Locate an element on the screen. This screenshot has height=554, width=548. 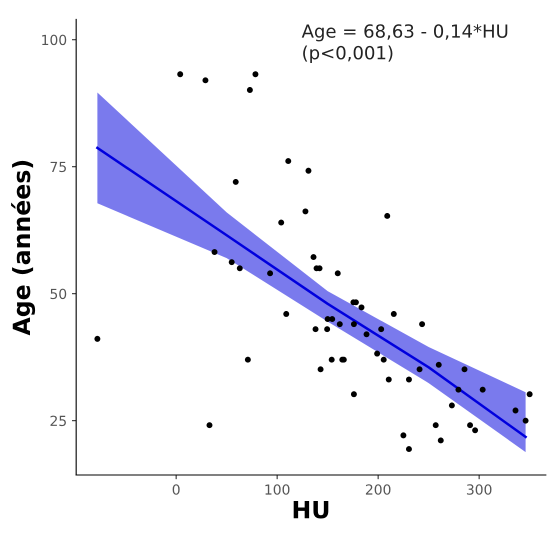
y-tick-label: 25 is located at coordinates (58, 421).